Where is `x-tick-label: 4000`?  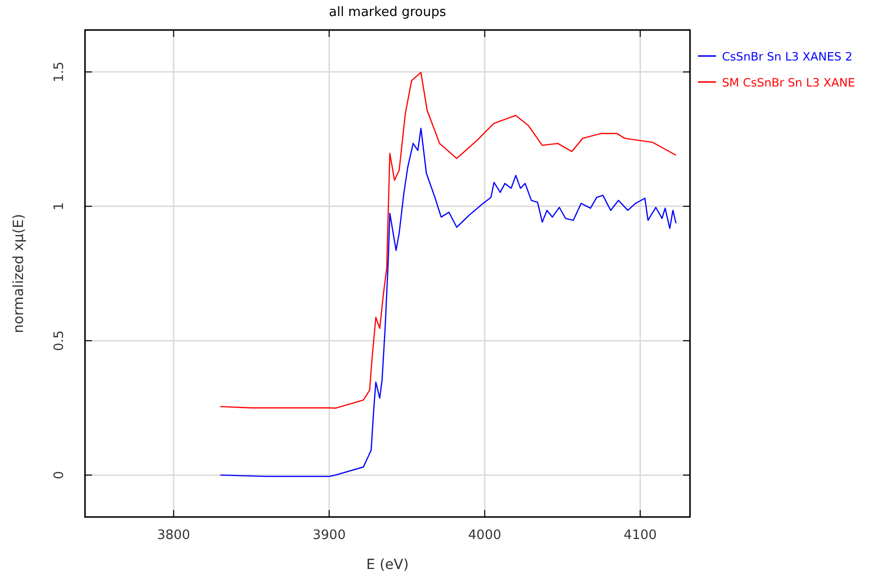
x-tick-label: 4000 is located at coordinates (485, 535).